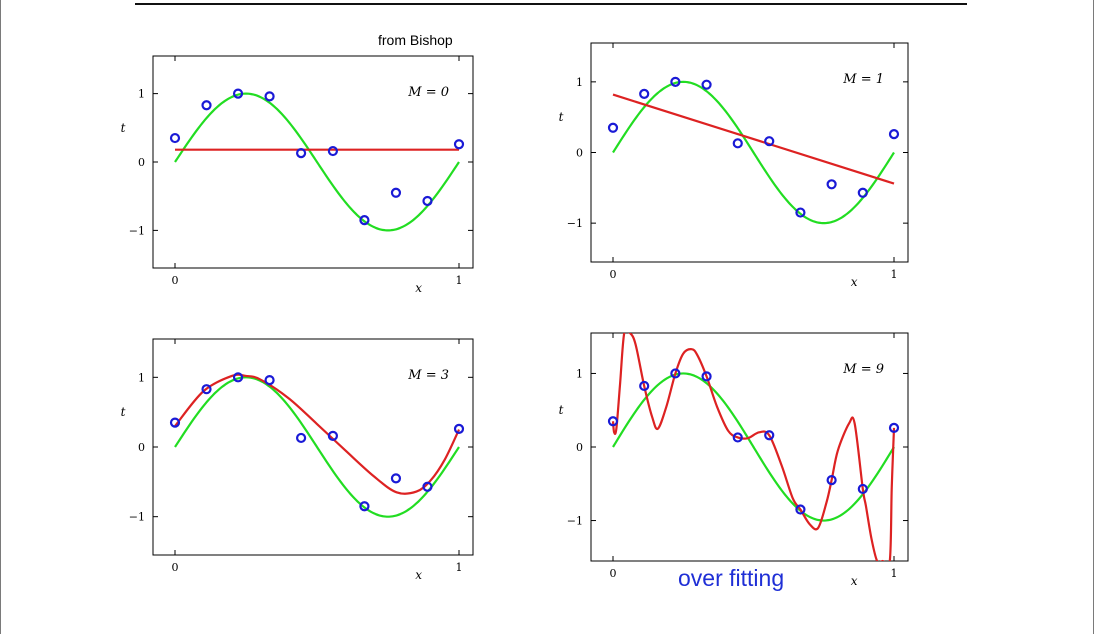  What do you see at coordinates (863, 79) in the screenshot?
I see `model-order-label: M = 1` at bounding box center [863, 79].